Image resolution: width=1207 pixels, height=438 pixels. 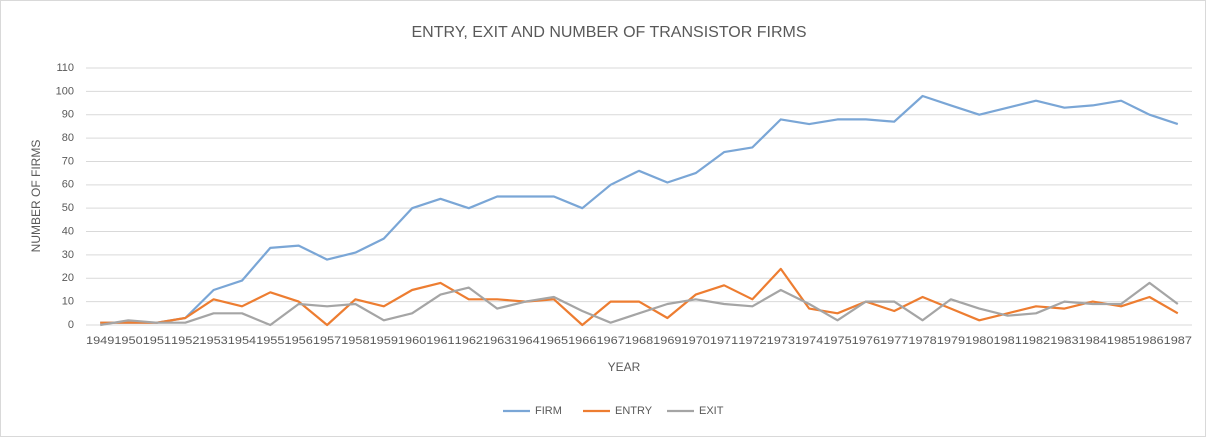 What do you see at coordinates (837, 341) in the screenshot?
I see `x-tick-label: 1975` at bounding box center [837, 341].